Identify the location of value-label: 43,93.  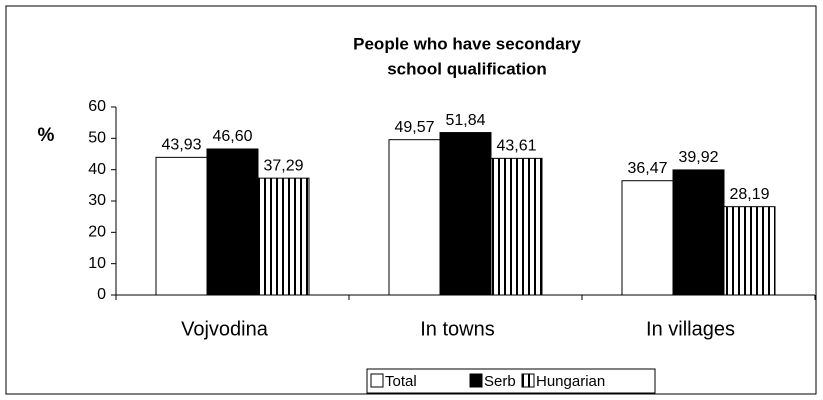
(181, 145).